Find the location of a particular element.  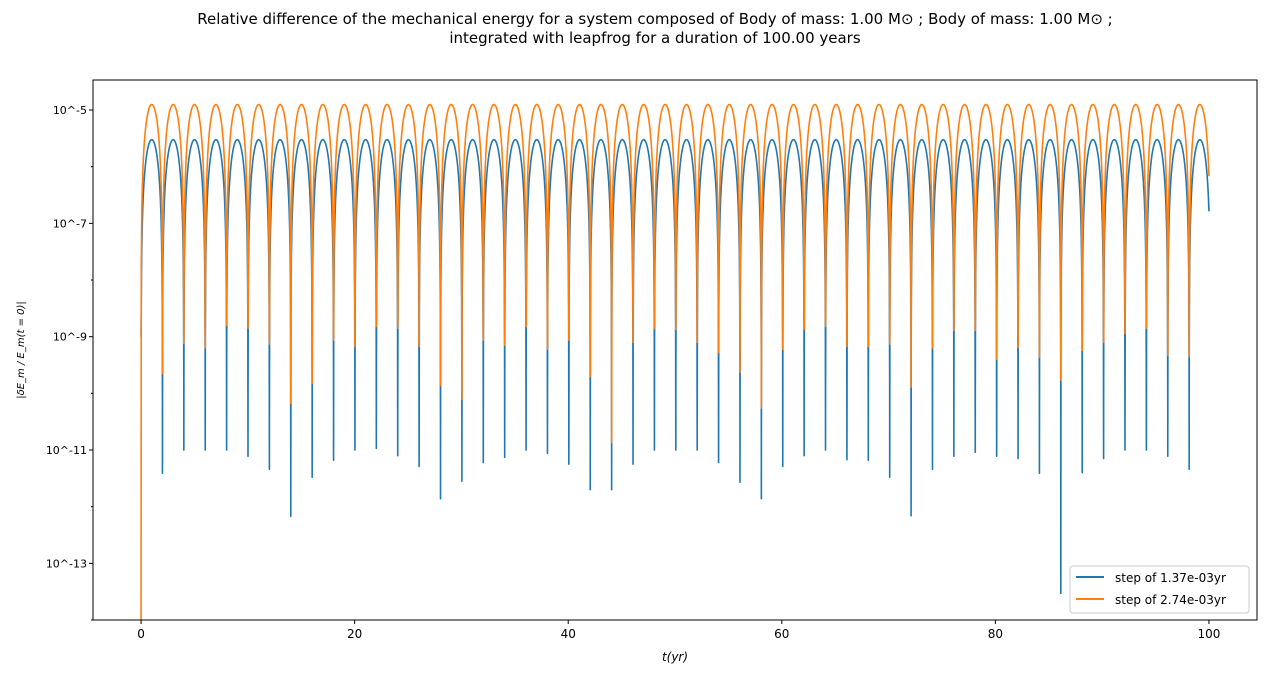

x-tick-label: 0 is located at coordinates (141, 634).